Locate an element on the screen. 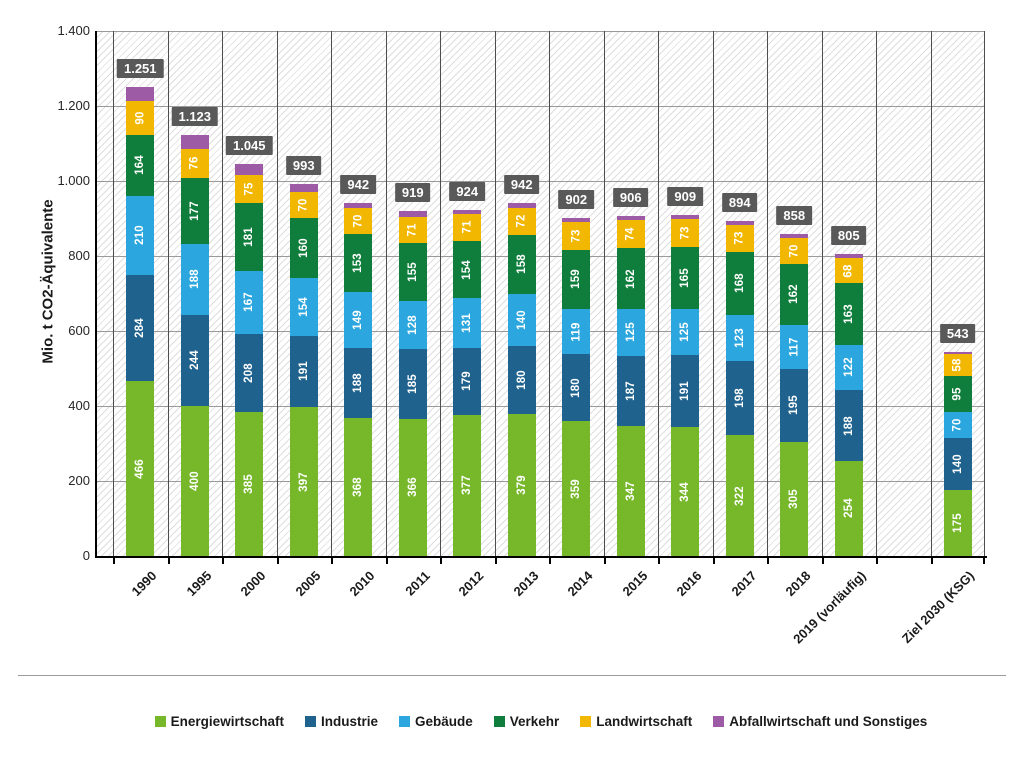 The image size is (1024, 758). segment-Landwirtschaft: 72 is located at coordinates (521, 221).